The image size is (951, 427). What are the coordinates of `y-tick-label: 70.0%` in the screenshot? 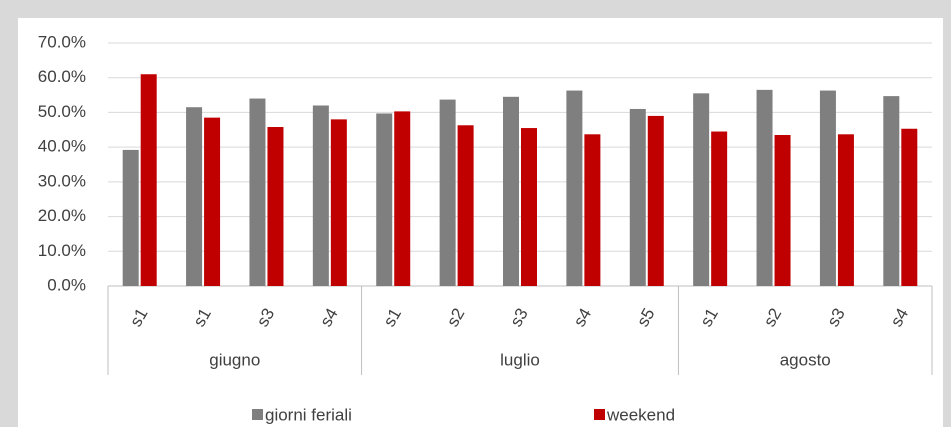 It's located at (62, 41).